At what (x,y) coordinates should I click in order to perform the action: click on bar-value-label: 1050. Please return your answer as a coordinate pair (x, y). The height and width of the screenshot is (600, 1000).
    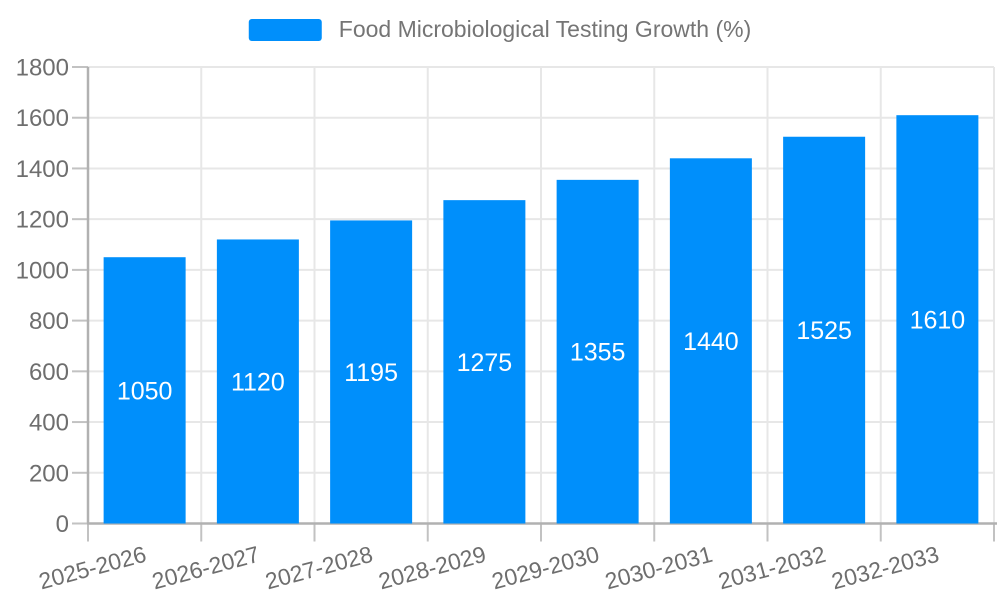
    Looking at the image, I should click on (145, 391).